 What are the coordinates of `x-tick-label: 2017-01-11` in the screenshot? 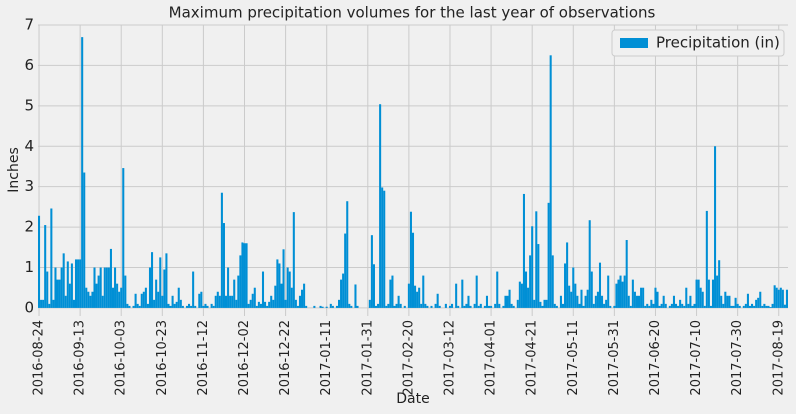 It's located at (326, 358).